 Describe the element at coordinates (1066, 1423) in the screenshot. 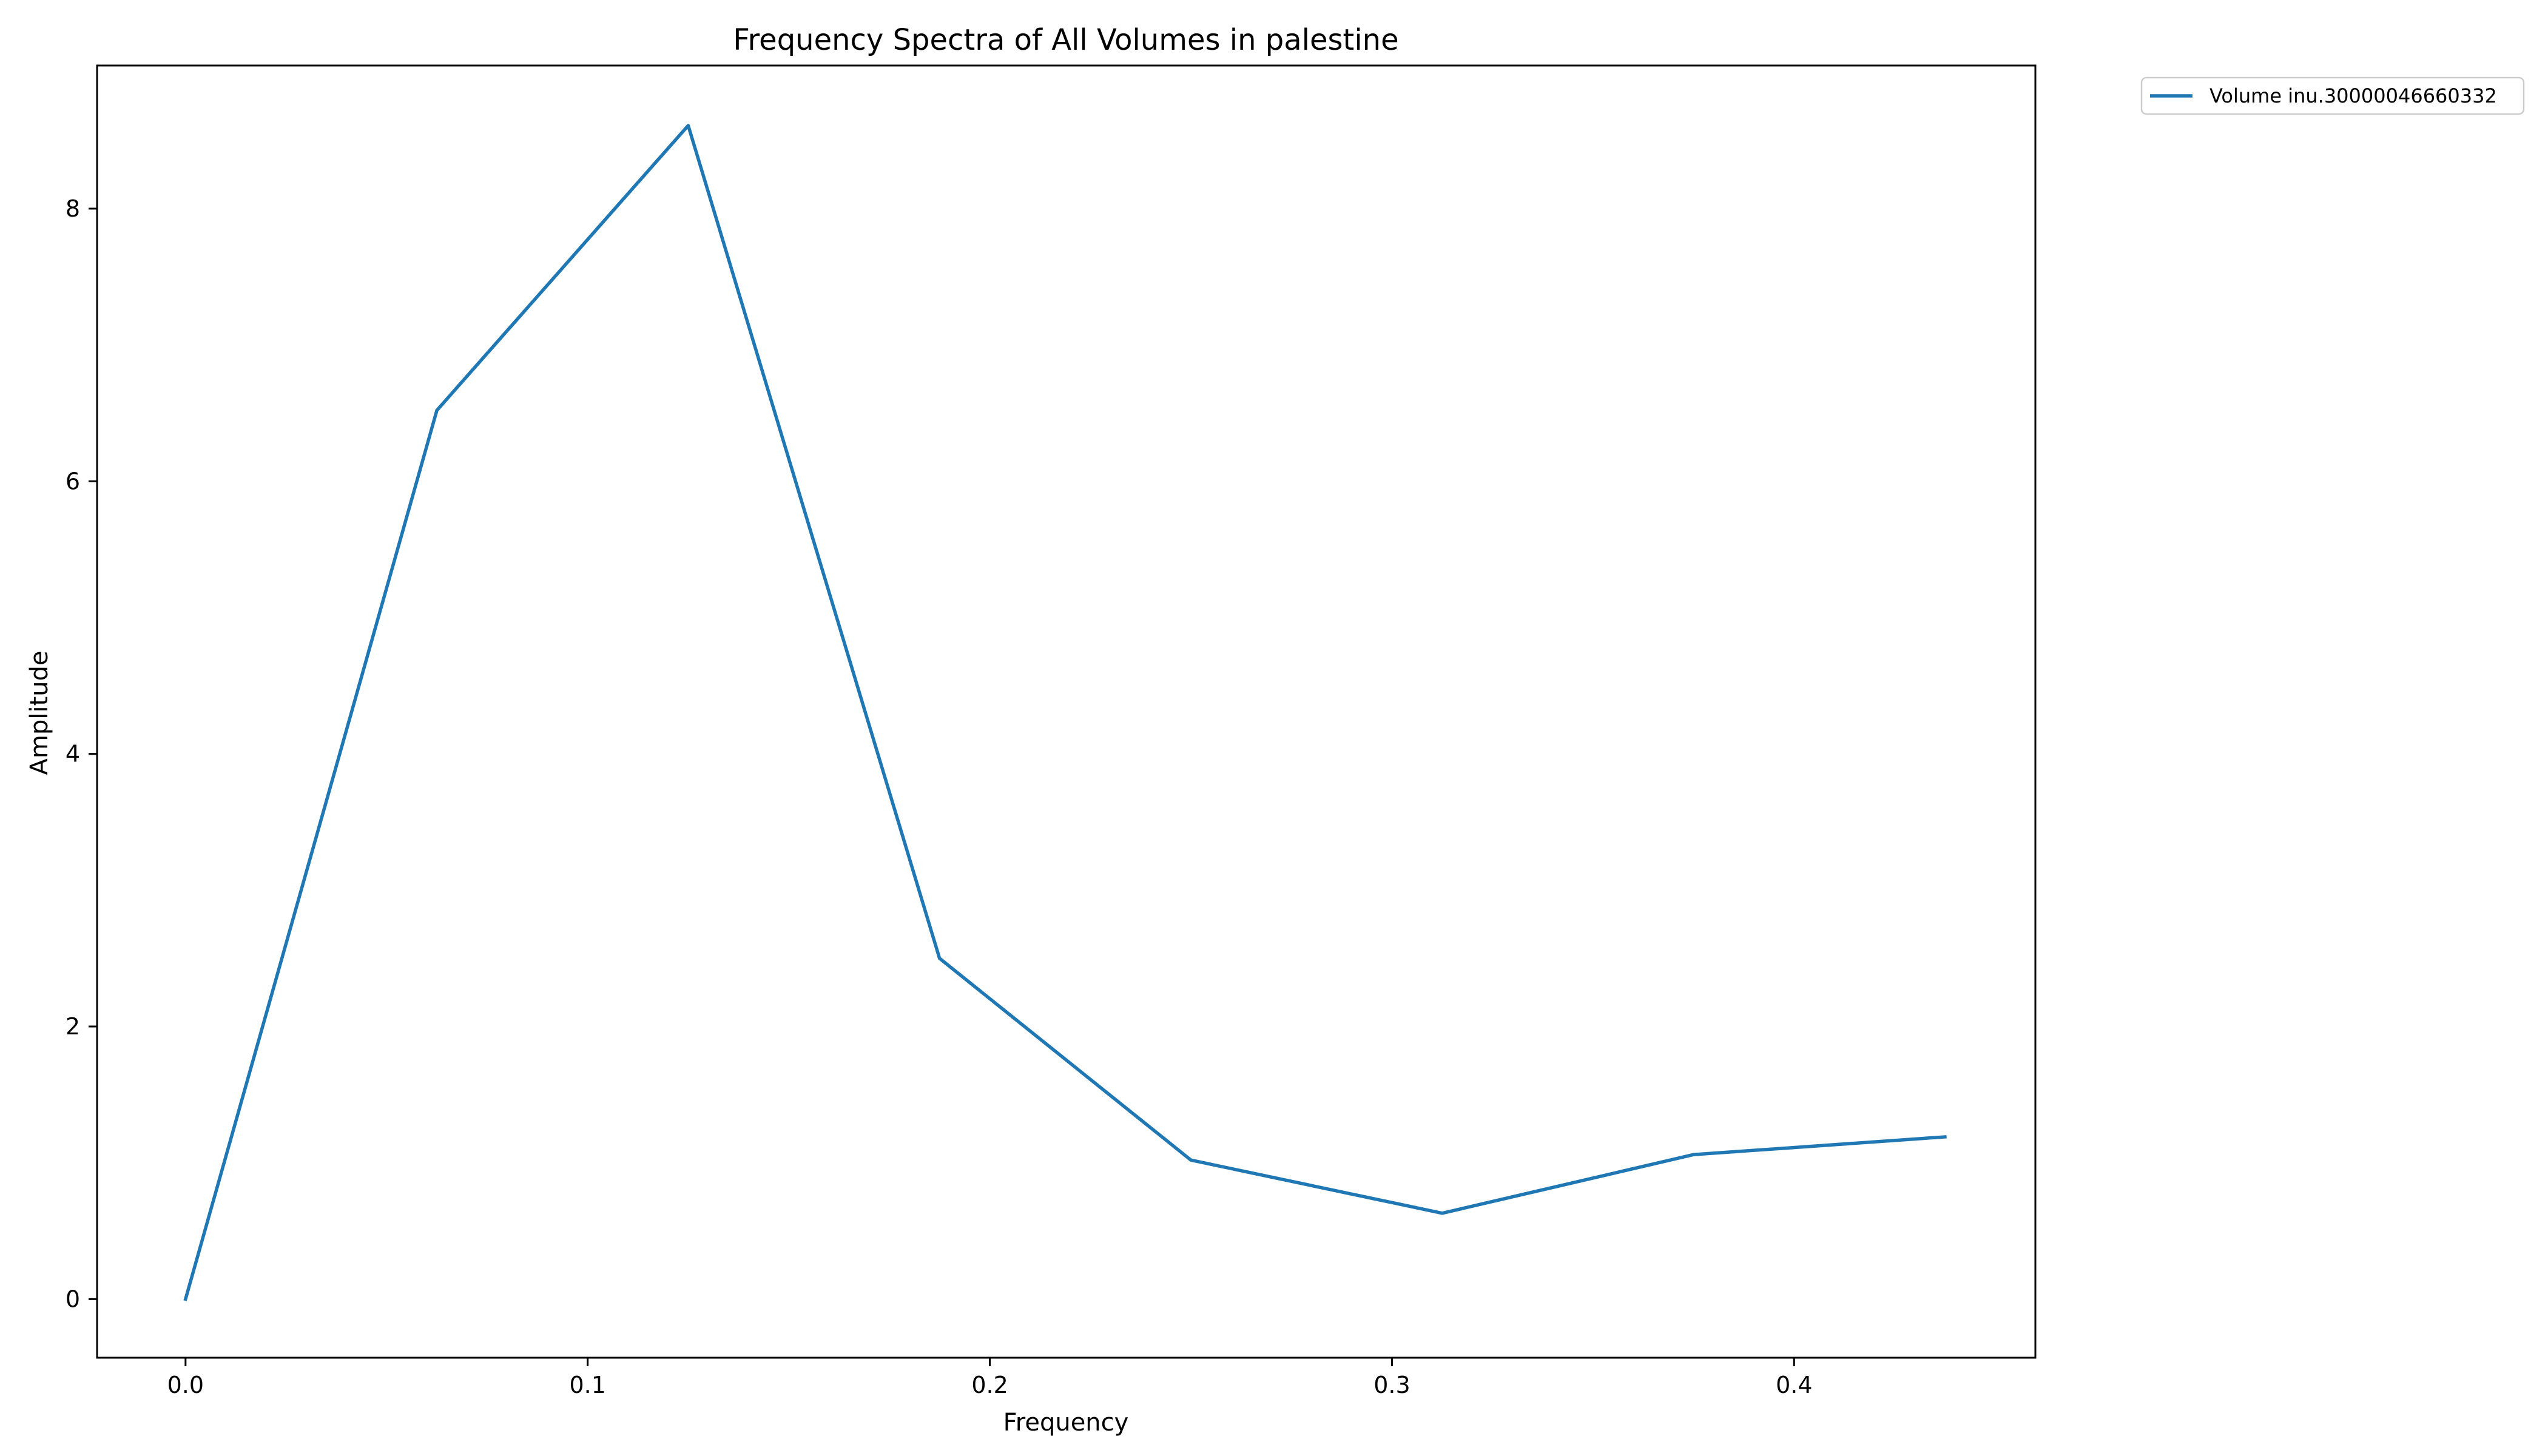

I see `x-axis-label: Frequency` at that location.